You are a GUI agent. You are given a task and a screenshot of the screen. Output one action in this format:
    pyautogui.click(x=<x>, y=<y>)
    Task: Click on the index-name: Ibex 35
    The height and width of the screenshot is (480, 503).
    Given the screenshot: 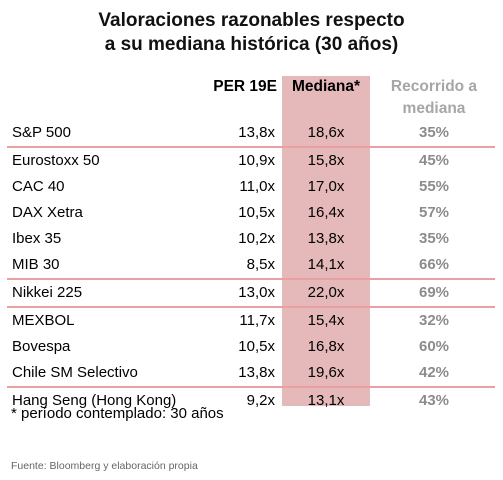 What is the action you would take?
    pyautogui.click(x=37, y=238)
    